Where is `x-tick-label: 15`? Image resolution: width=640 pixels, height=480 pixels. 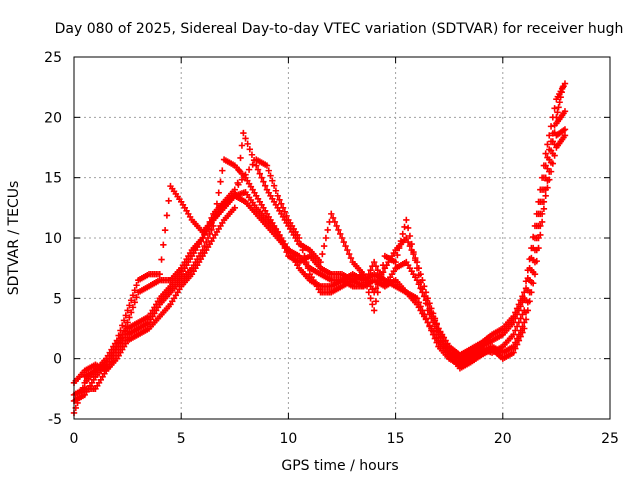
x-tick-label: 15 is located at coordinates (396, 439).